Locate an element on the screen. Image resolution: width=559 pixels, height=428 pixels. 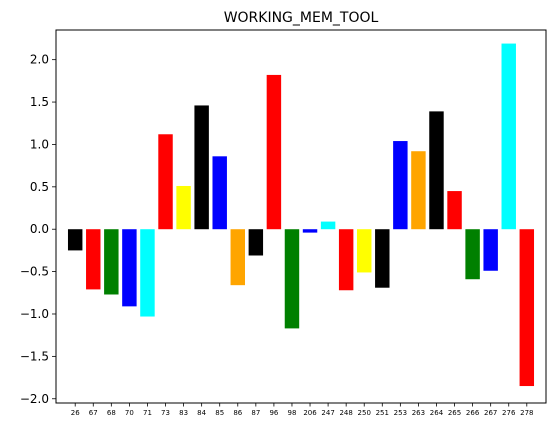
y-tick-label: 1.5 is located at coordinates (39, 102).